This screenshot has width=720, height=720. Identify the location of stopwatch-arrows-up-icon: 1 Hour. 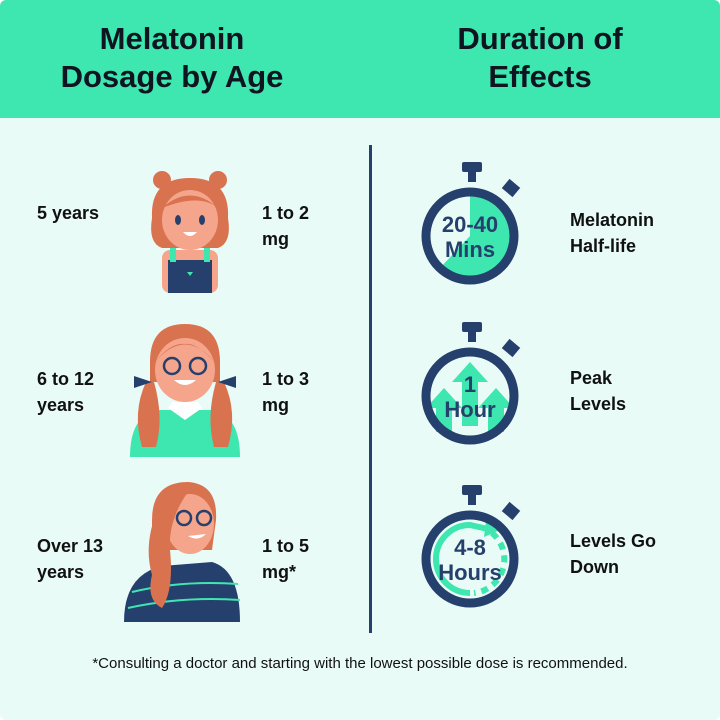
(471, 383).